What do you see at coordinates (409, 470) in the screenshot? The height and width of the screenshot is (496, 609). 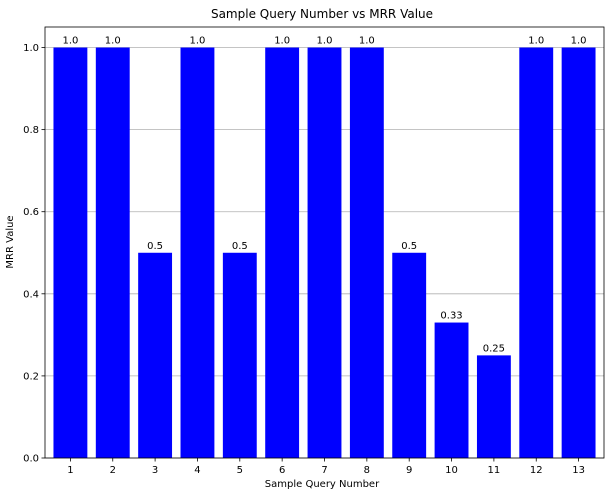 I see `x-tick-label: 9` at bounding box center [409, 470].